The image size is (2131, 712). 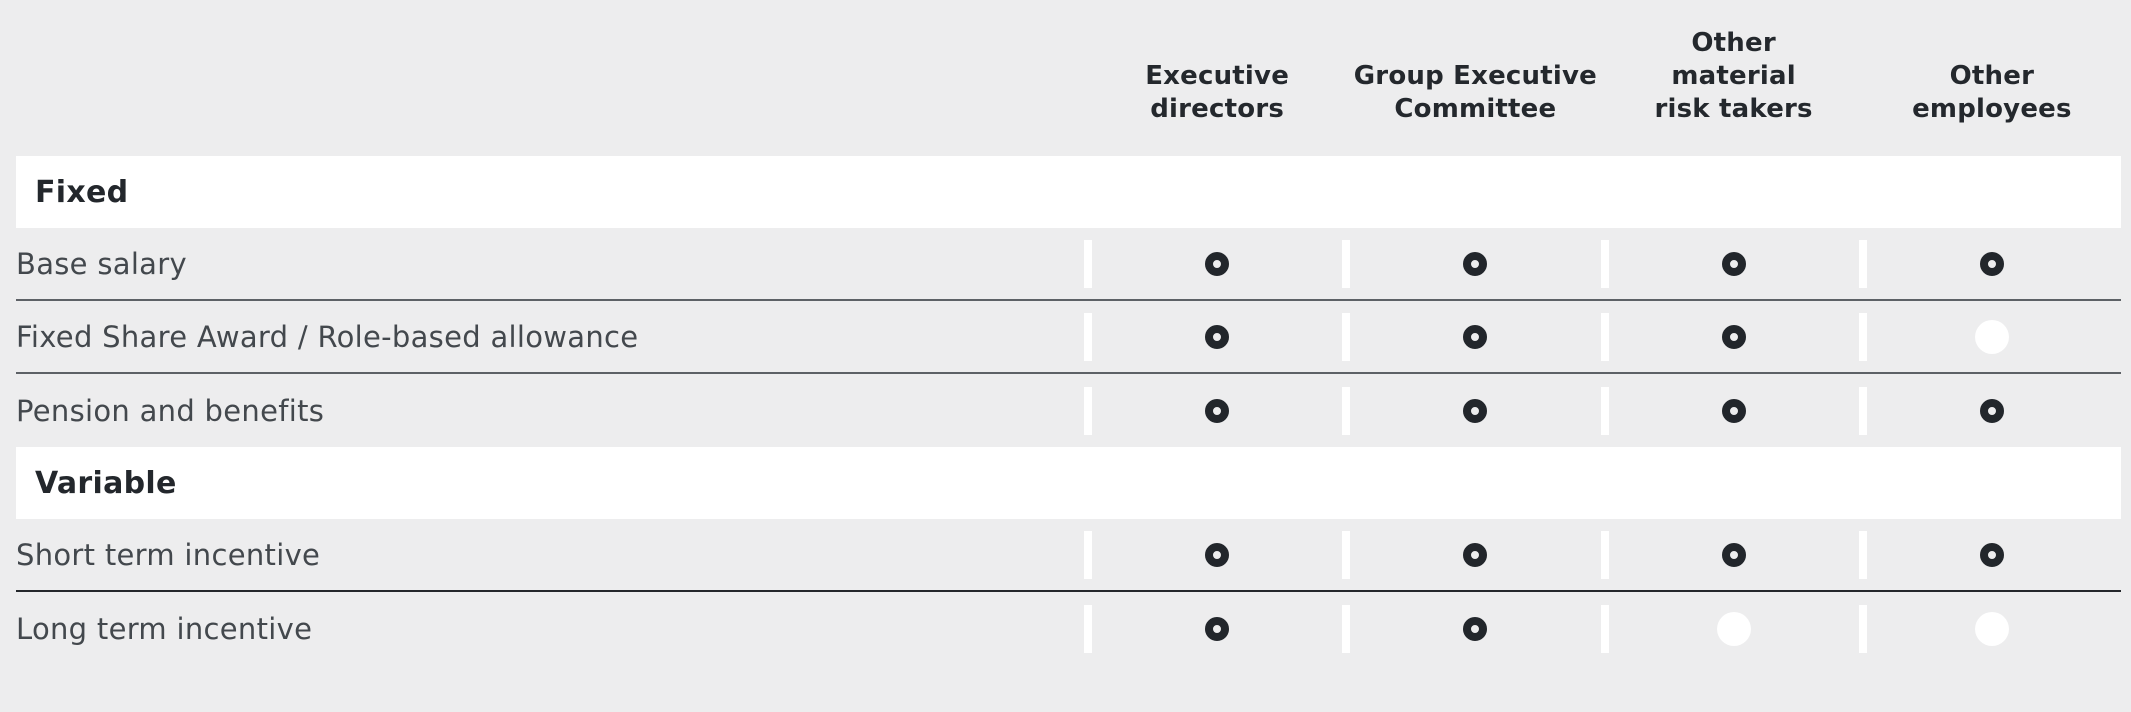 I want to click on cell-long-term-incentive--other-material-risk-takers, so click(x=1731, y=628).